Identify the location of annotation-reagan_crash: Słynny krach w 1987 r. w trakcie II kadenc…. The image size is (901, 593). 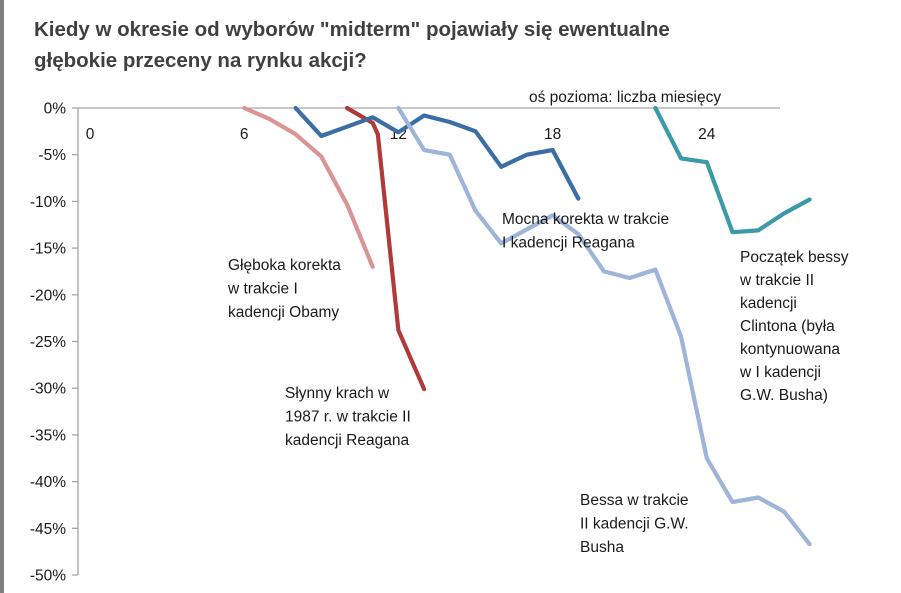
(348, 417).